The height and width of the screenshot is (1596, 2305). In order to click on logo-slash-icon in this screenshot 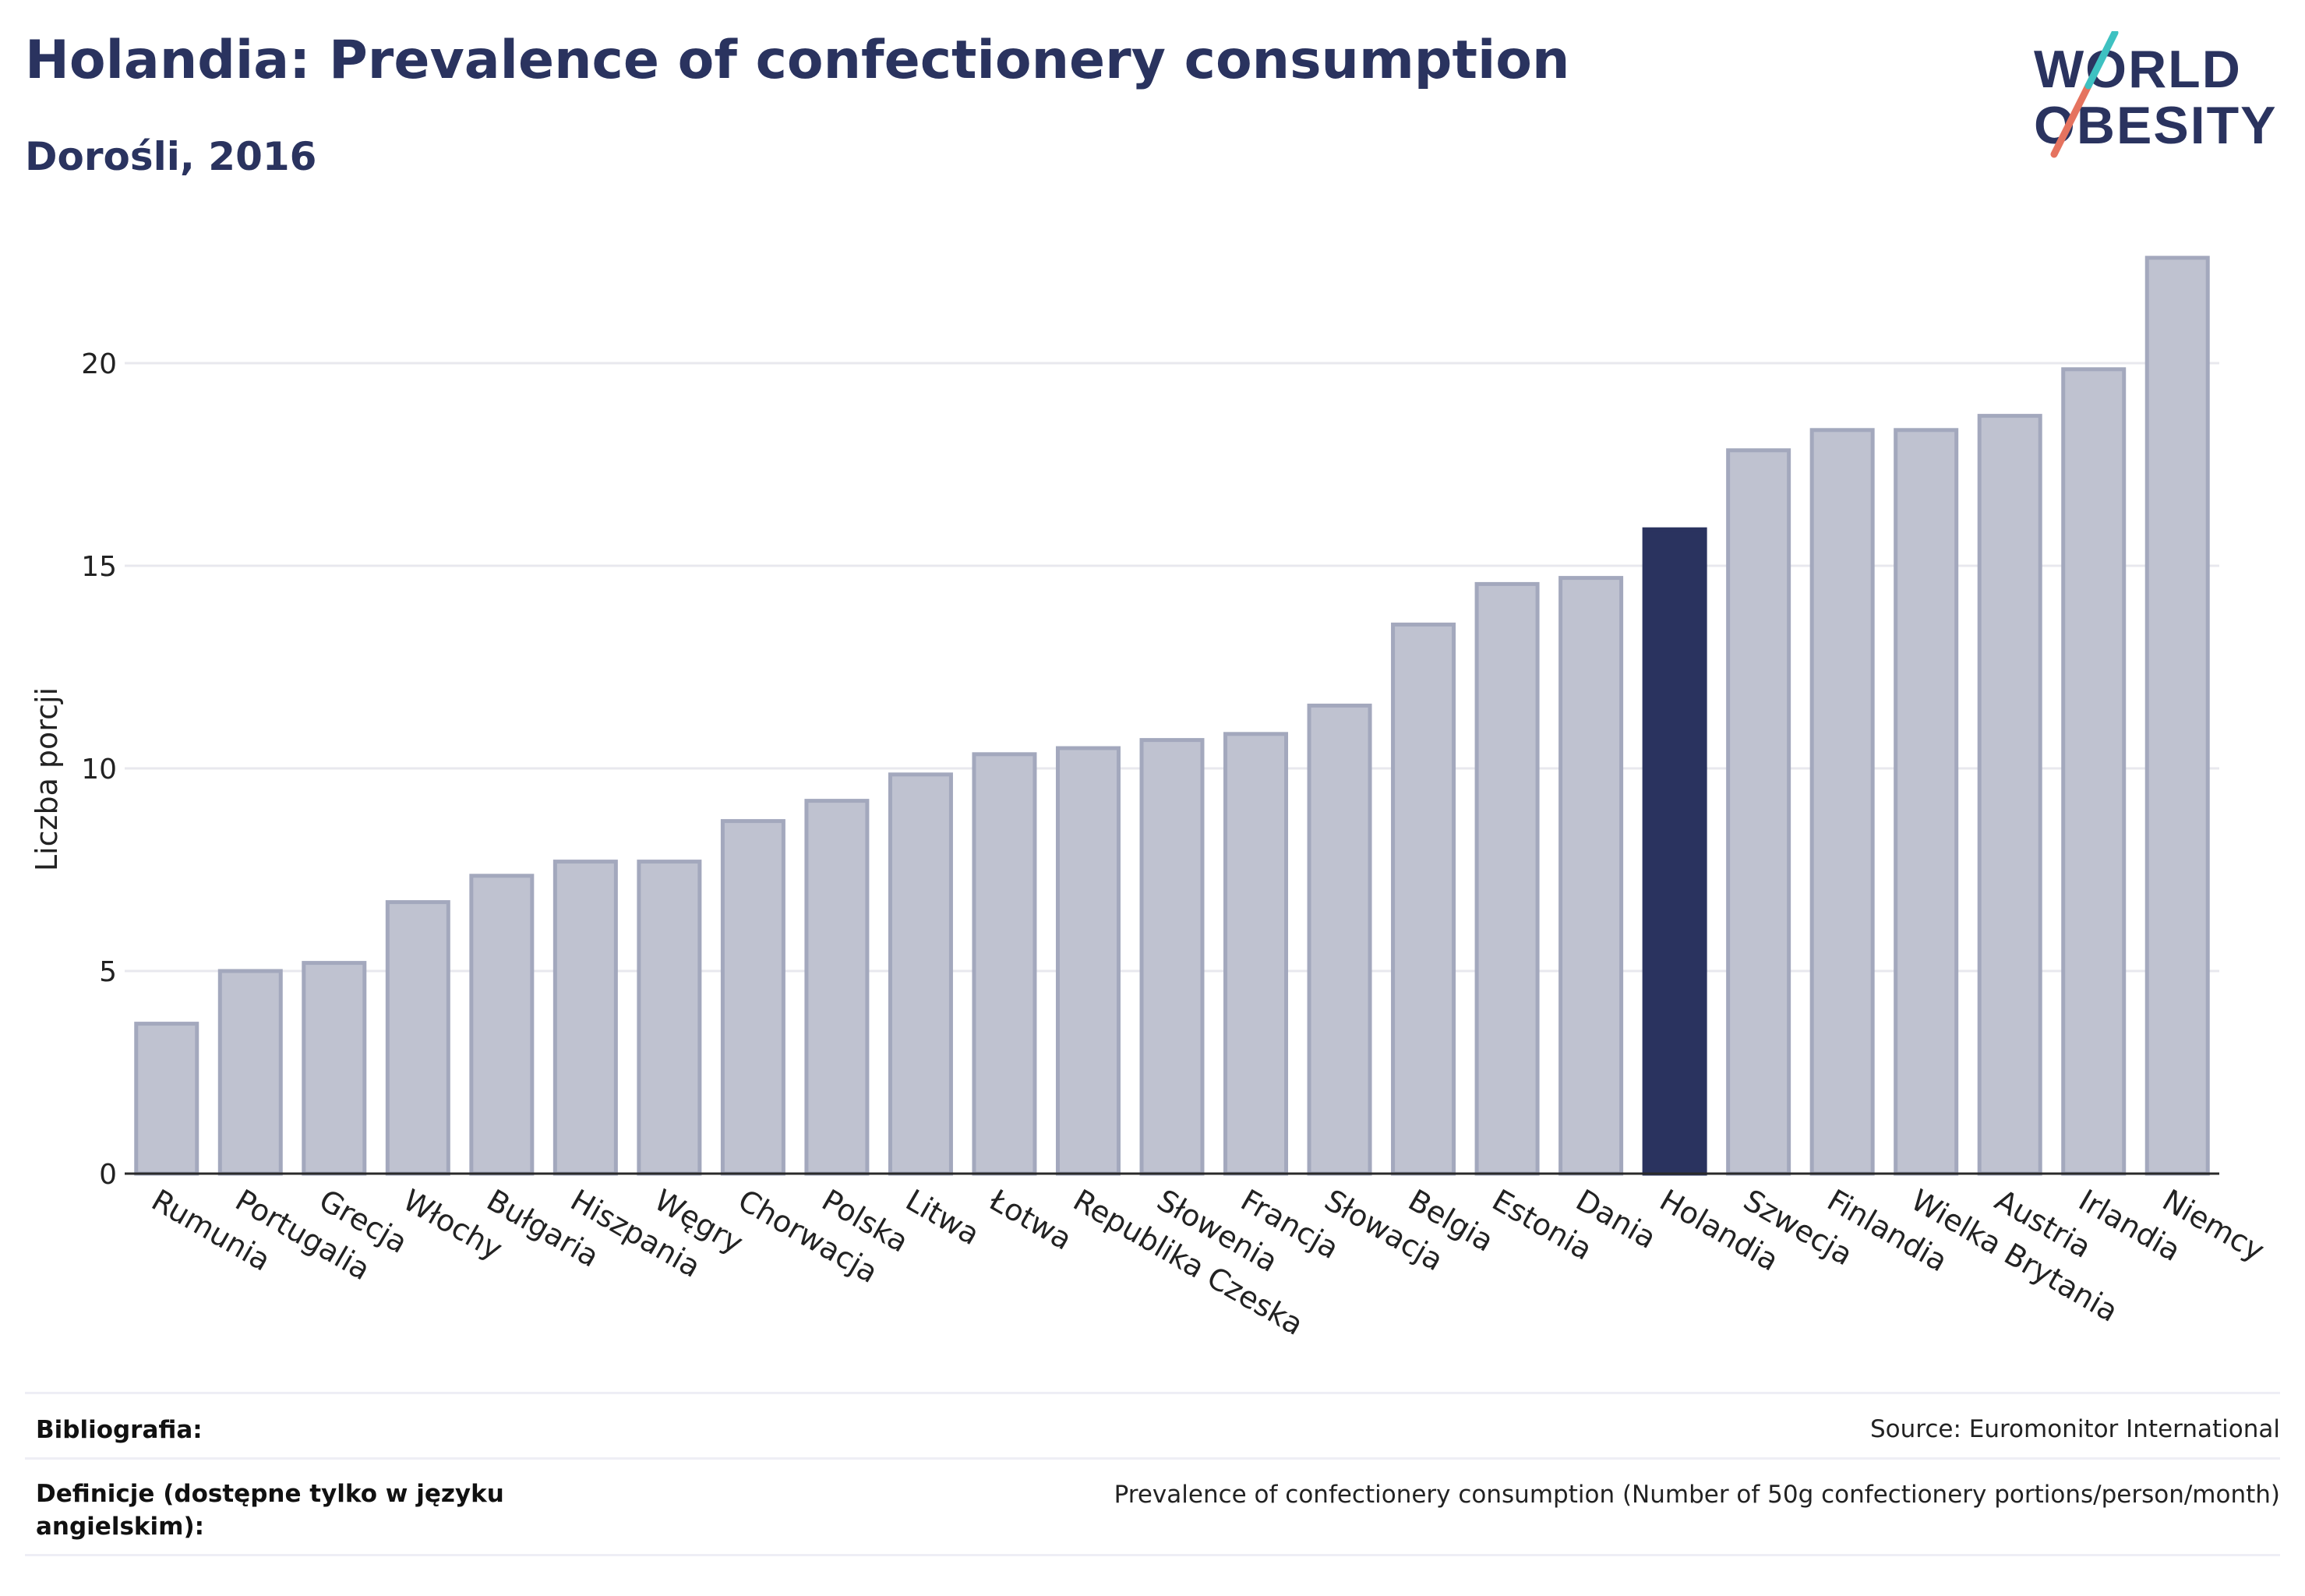, I will do `click(2084, 94)`.